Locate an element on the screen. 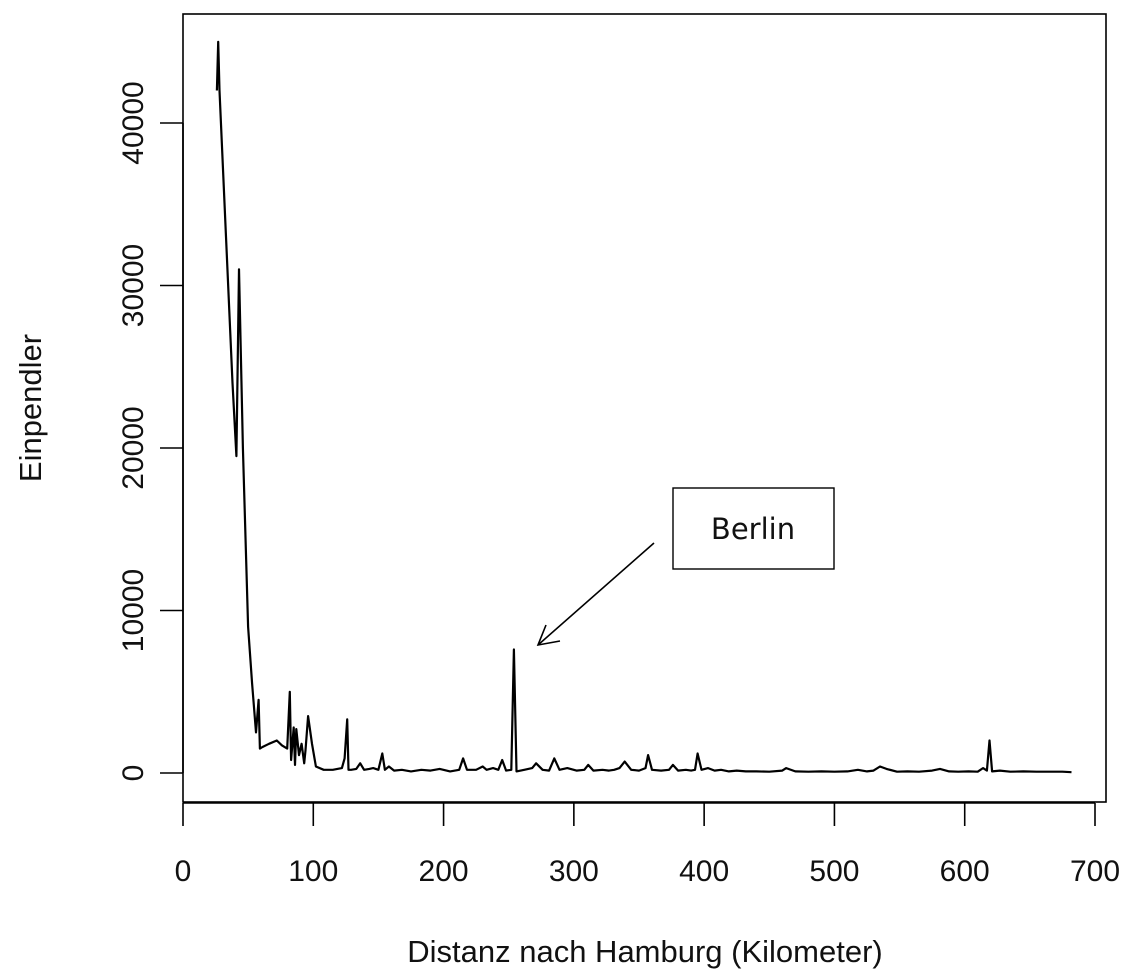  annotation-arrow is located at coordinates (596, 594).